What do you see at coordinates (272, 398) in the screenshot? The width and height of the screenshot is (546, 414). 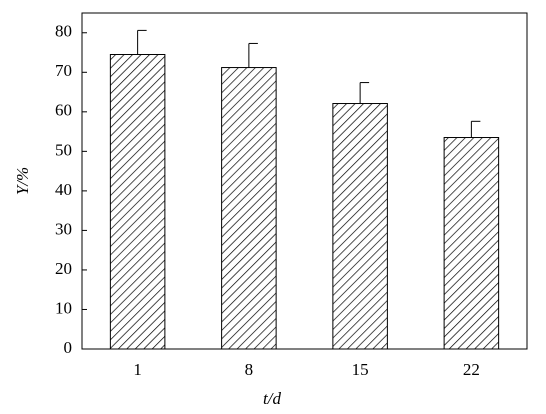 I see `x-axis-label: t/d` at bounding box center [272, 398].